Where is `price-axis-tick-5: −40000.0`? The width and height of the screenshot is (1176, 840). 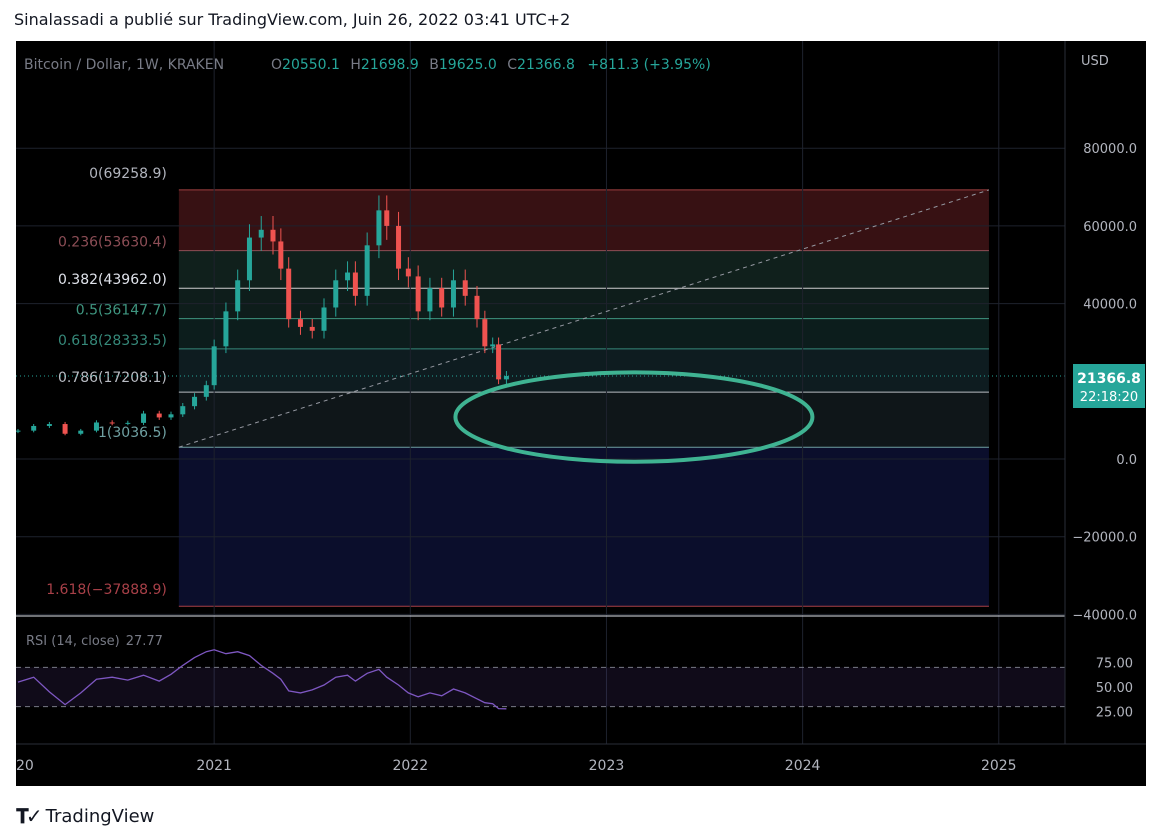 price-axis-tick-5: −40000.0 is located at coordinates (1104, 615).